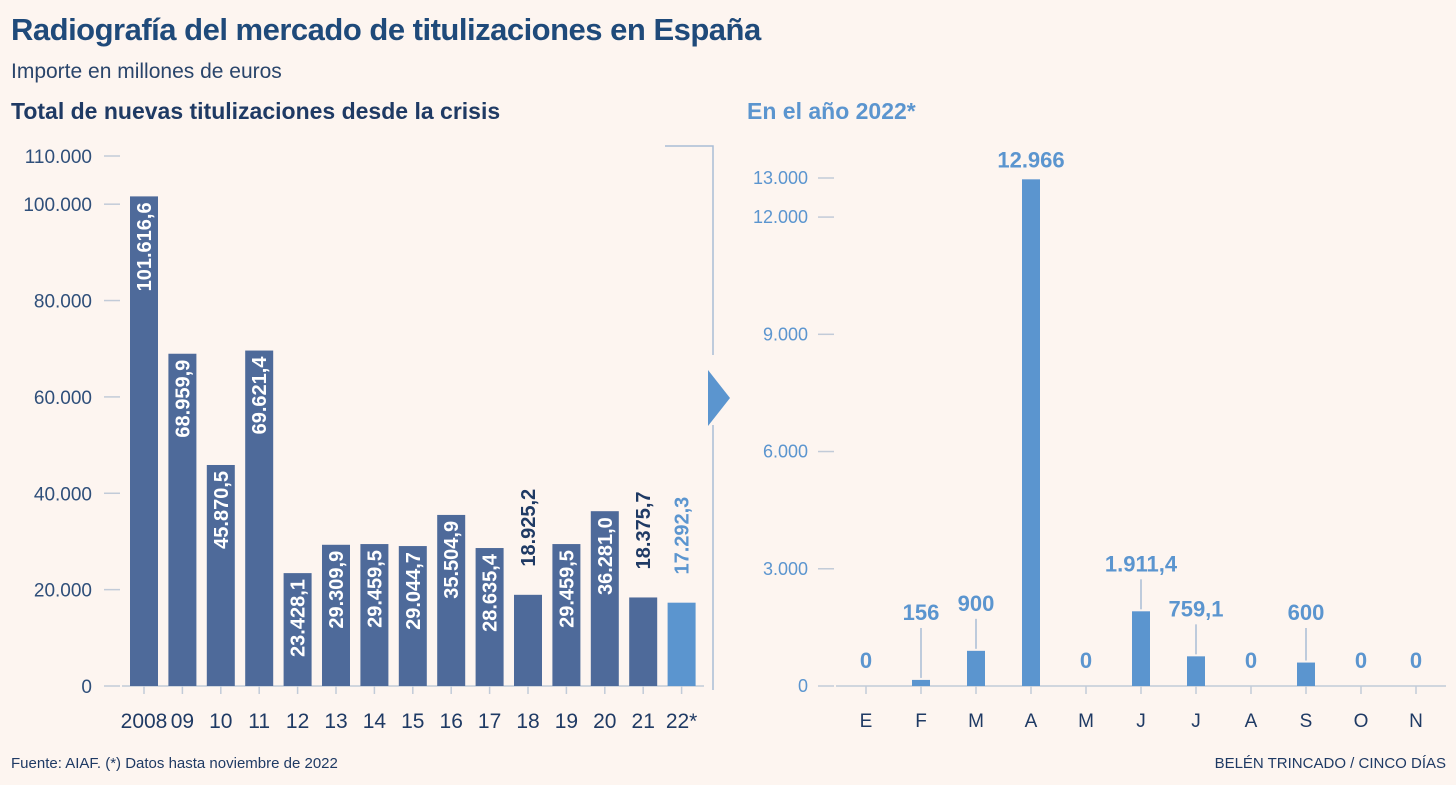 Image resolution: width=1456 pixels, height=785 pixels. Describe the element at coordinates (452, 560) in the screenshot. I see `data-label: 35.504,9` at that location.